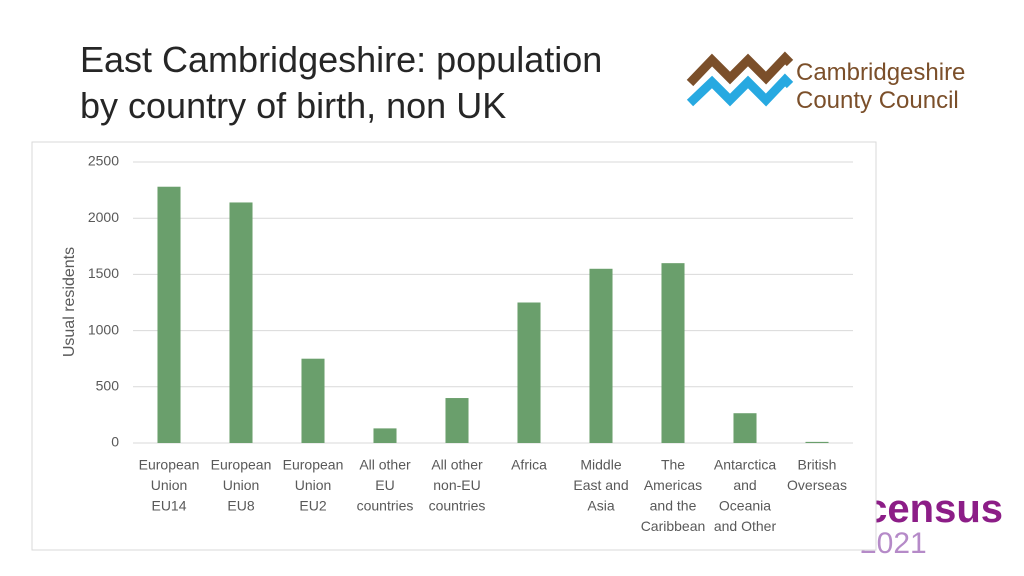  What do you see at coordinates (103, 161) in the screenshot?
I see `y-tick-label: 2500` at bounding box center [103, 161].